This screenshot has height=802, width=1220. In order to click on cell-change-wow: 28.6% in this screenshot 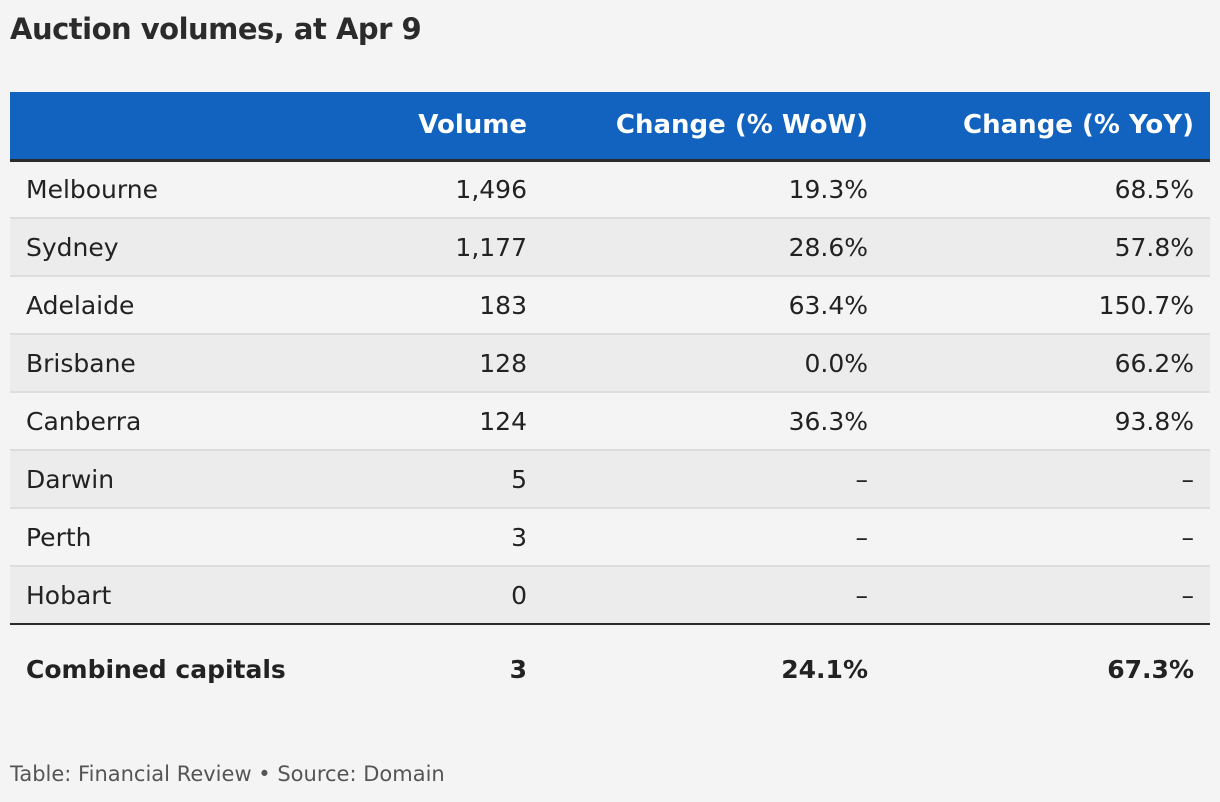, I will do `click(713, 247)`.